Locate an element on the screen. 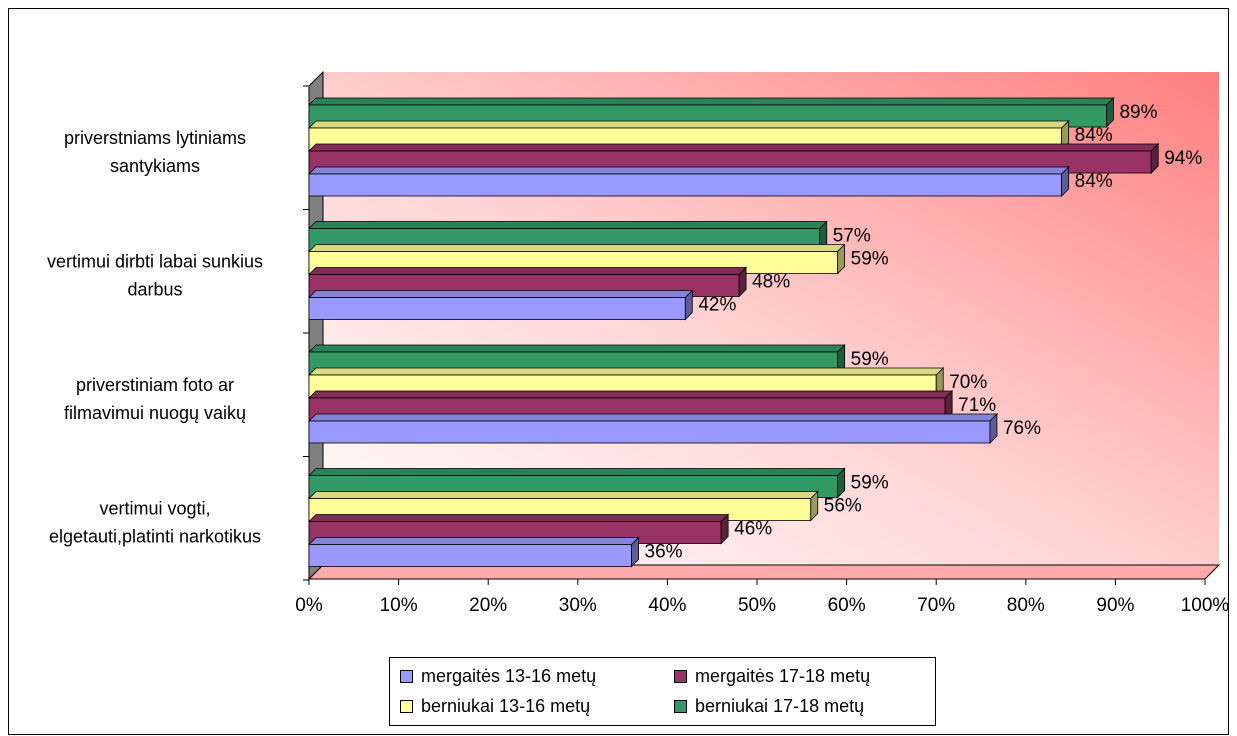 Image resolution: width=1237 pixels, height=736 pixels. legend-item: berniukai 17-18 metų is located at coordinates (769, 706).